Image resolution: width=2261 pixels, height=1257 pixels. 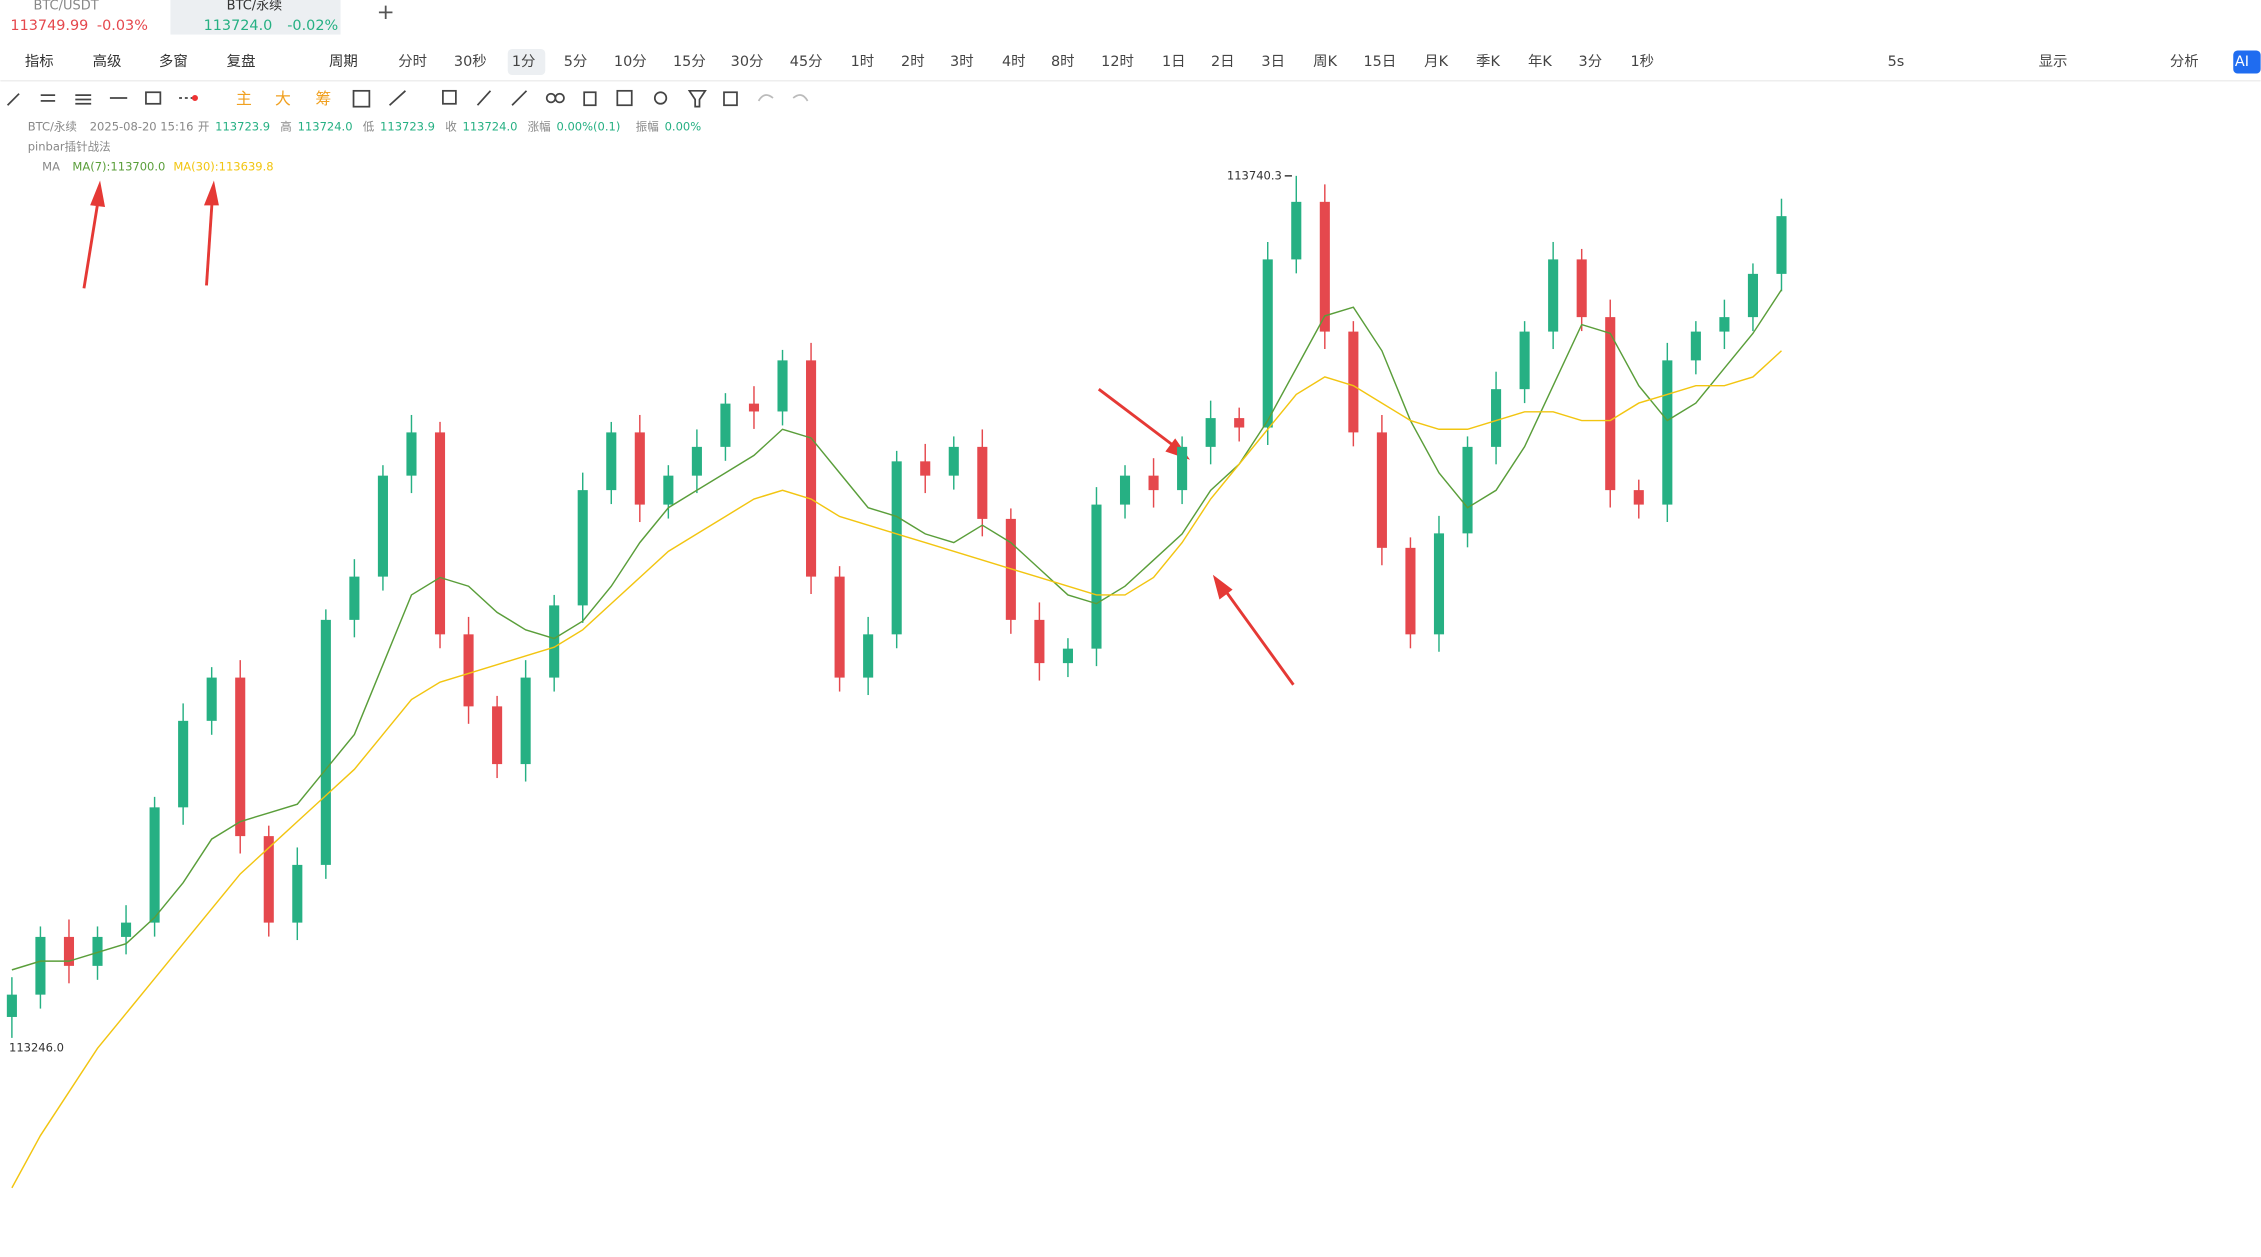 I want to click on period-button: 分时, so click(x=412, y=61).